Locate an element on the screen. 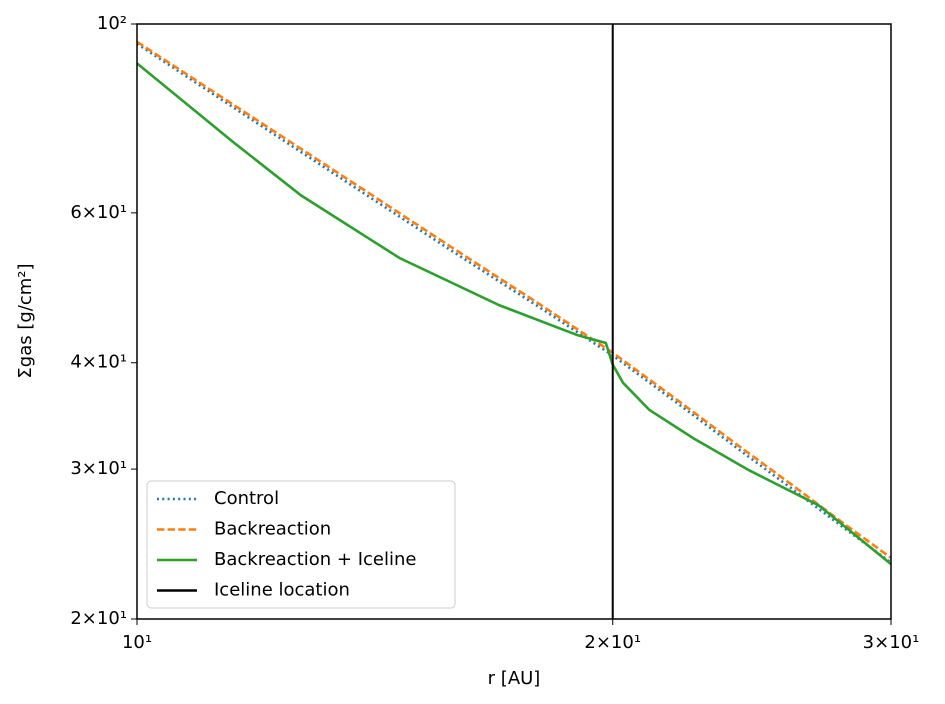 This screenshot has width=945, height=704. x-tick-label: 2×10¹ is located at coordinates (612, 642).